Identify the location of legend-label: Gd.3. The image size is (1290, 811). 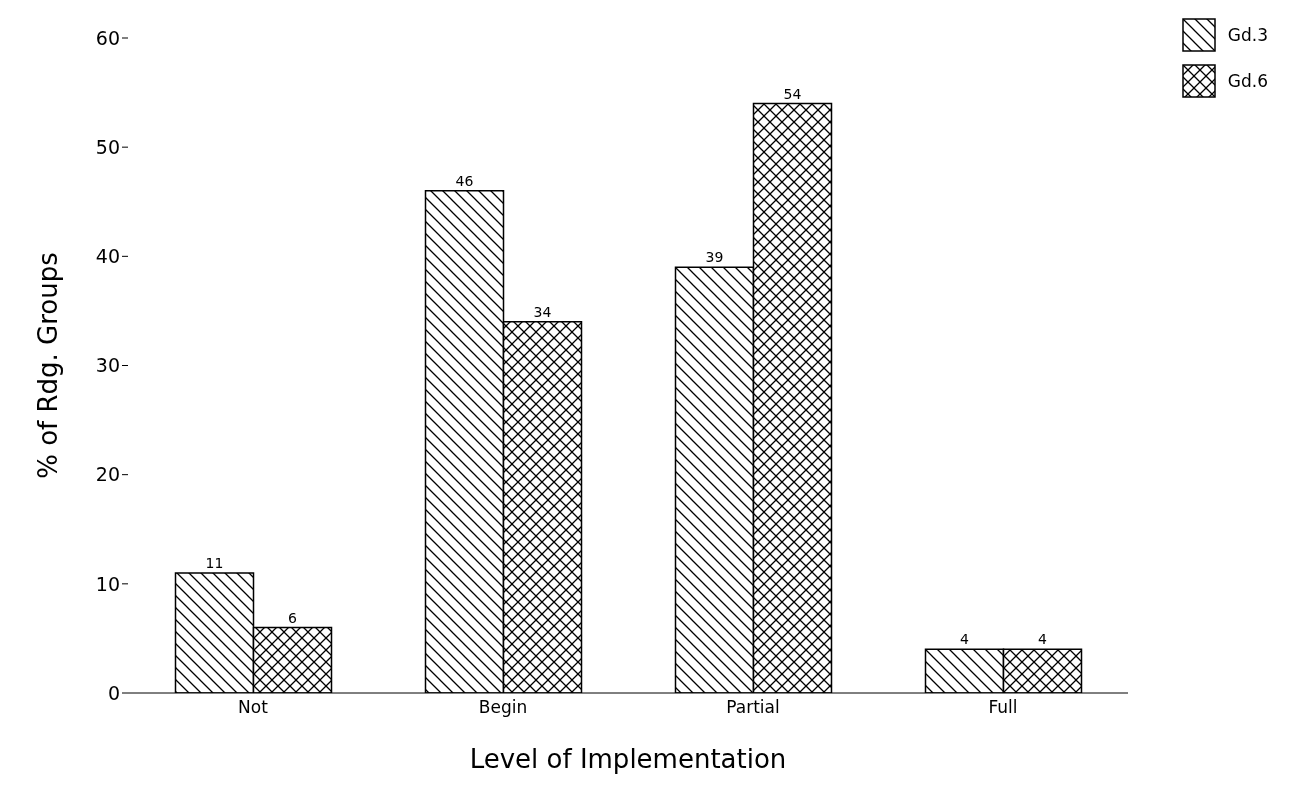
(1247, 35).